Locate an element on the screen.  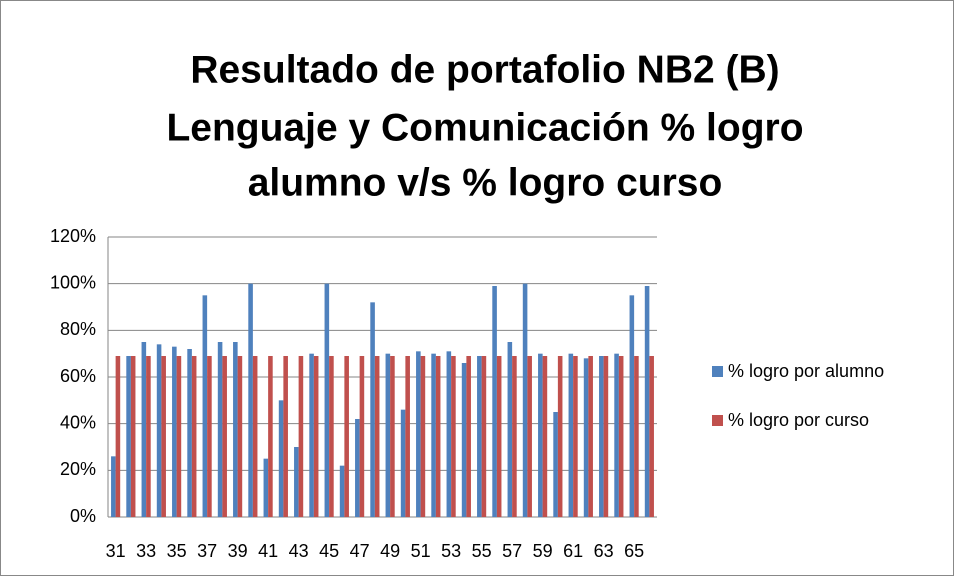
x-tick-label: 35 is located at coordinates (177, 551).